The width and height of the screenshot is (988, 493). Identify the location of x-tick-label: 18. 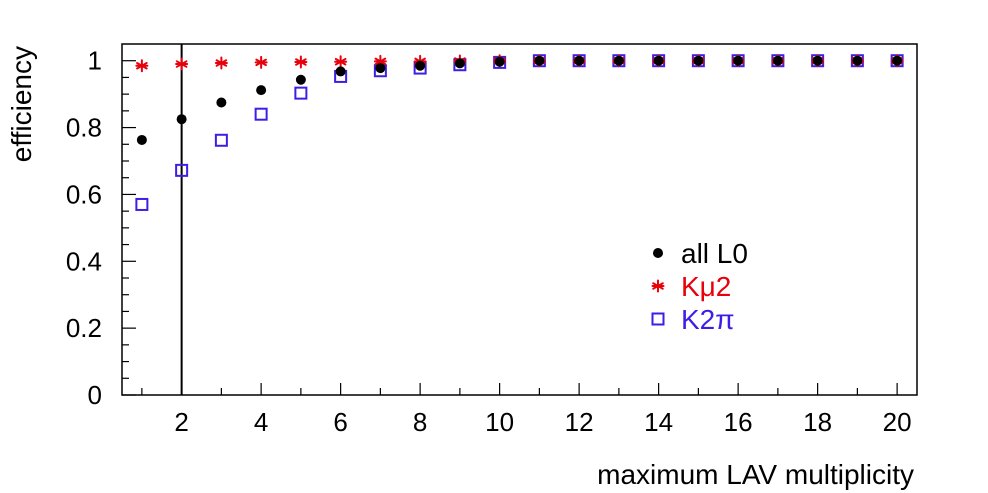
(817, 422).